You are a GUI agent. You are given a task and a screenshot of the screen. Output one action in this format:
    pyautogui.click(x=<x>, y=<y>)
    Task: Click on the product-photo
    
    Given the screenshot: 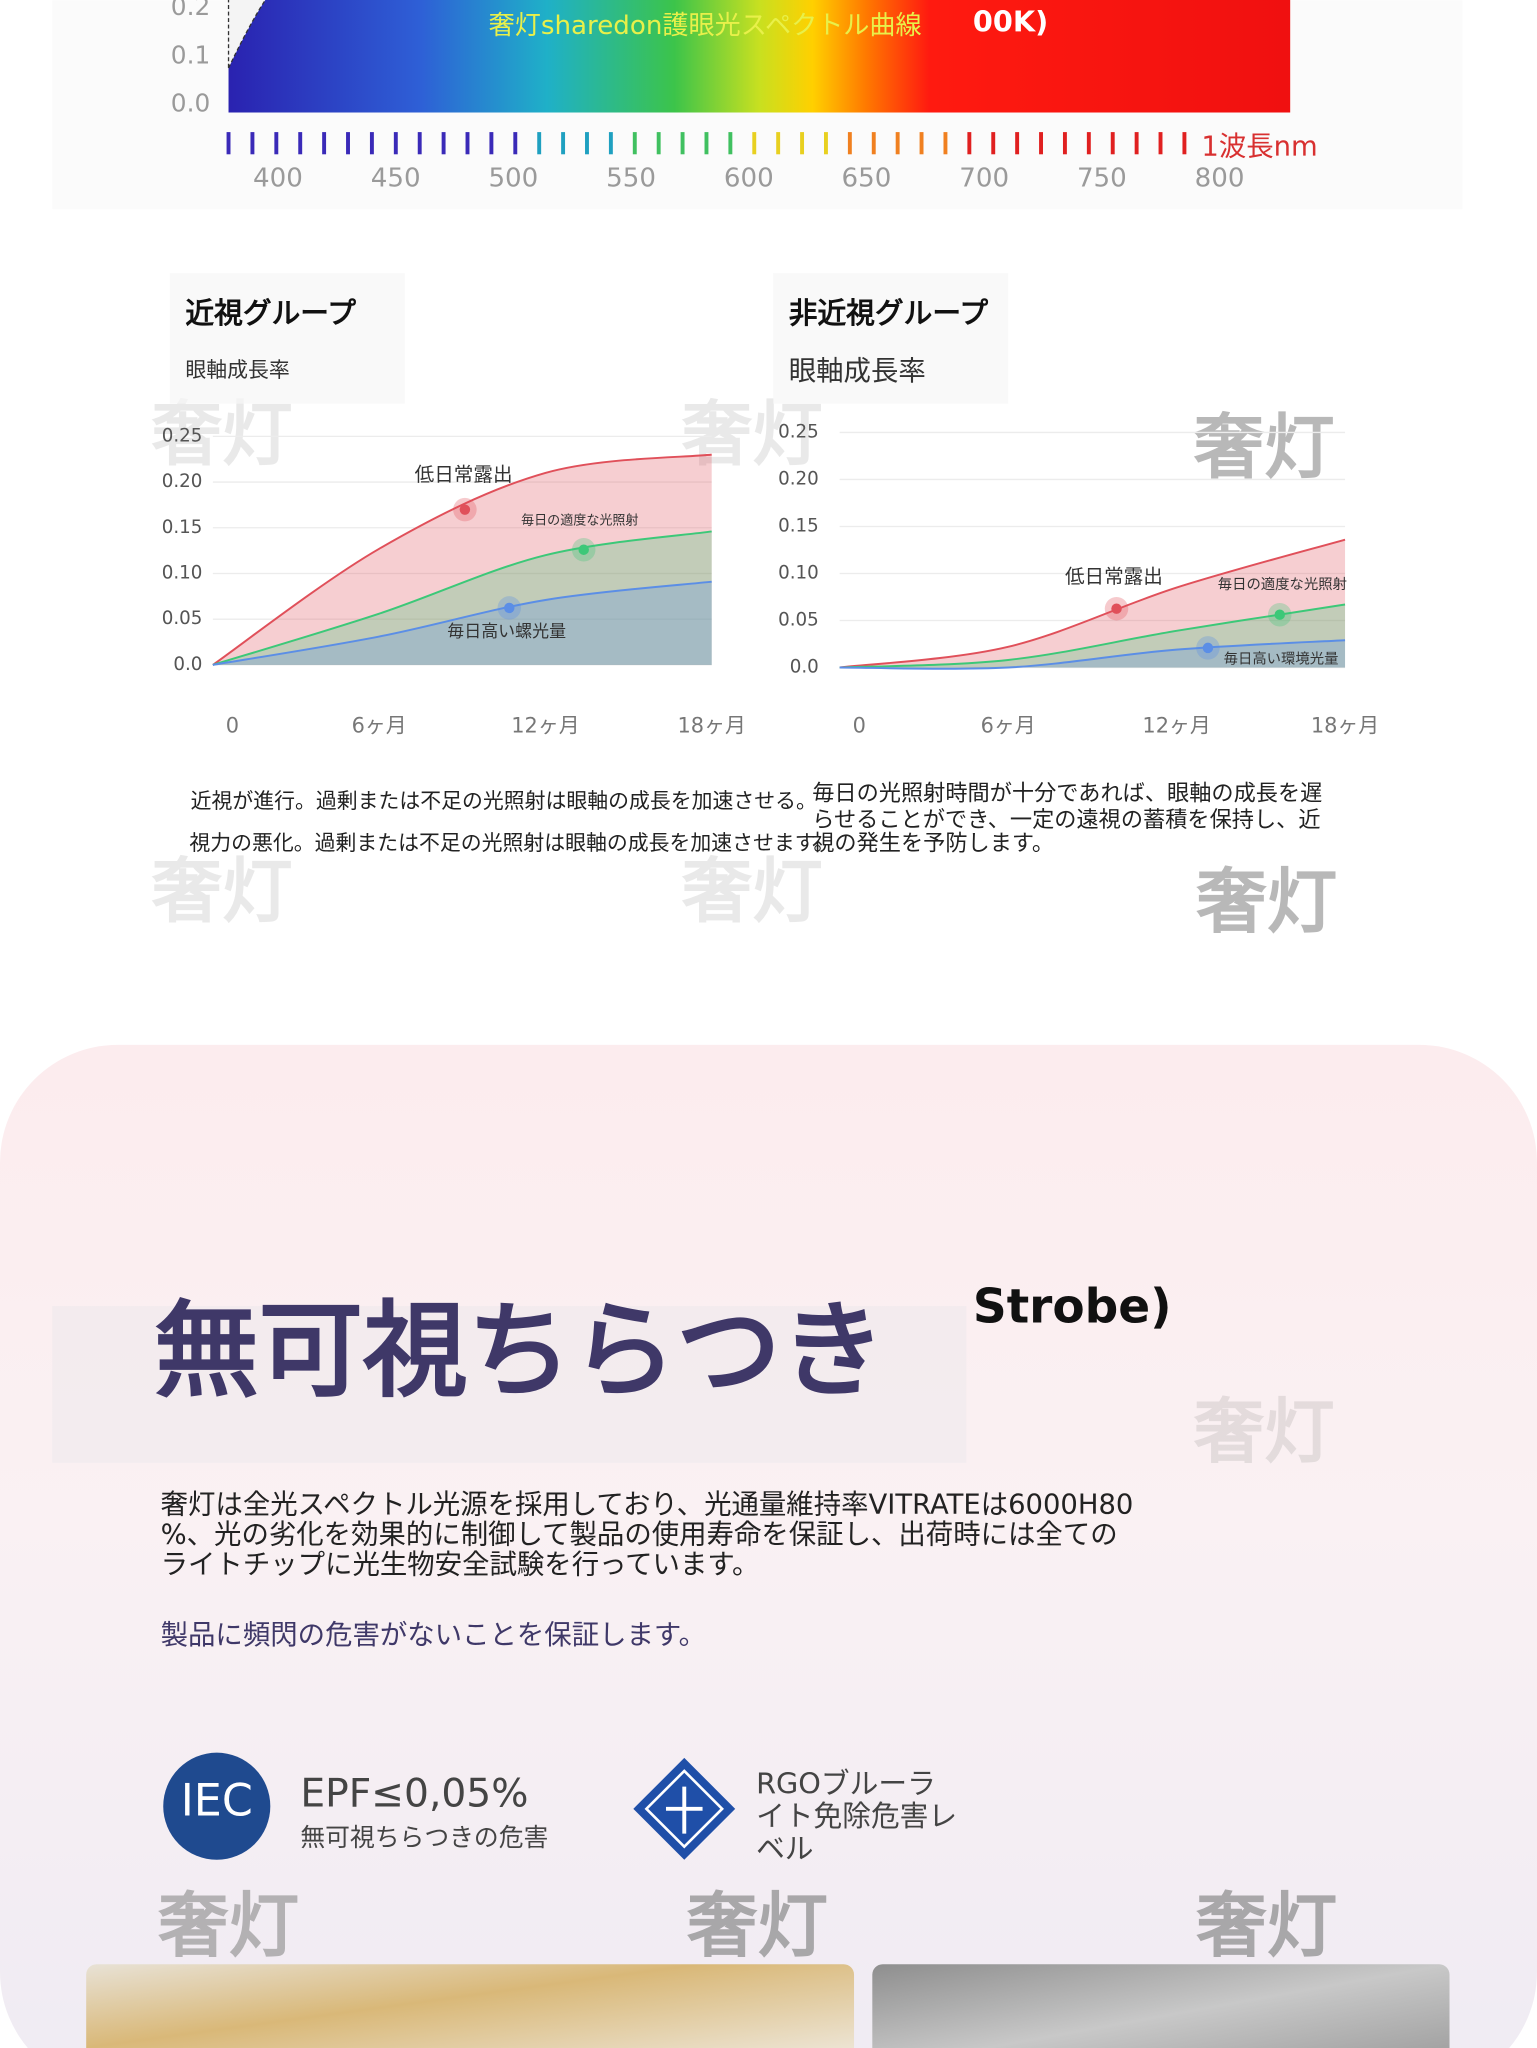 What is the action you would take?
    pyautogui.click(x=470, y=2006)
    